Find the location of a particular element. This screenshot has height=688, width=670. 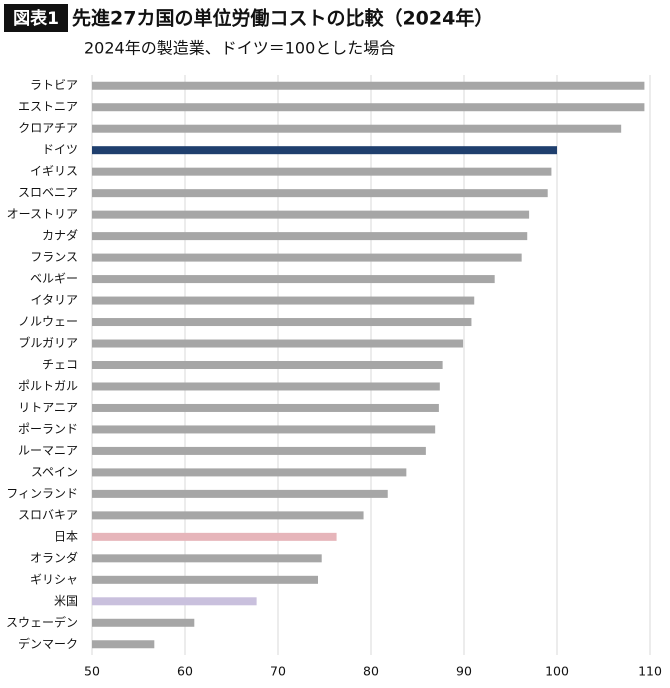

y-tick-label: ベルギー is located at coordinates (54, 279).